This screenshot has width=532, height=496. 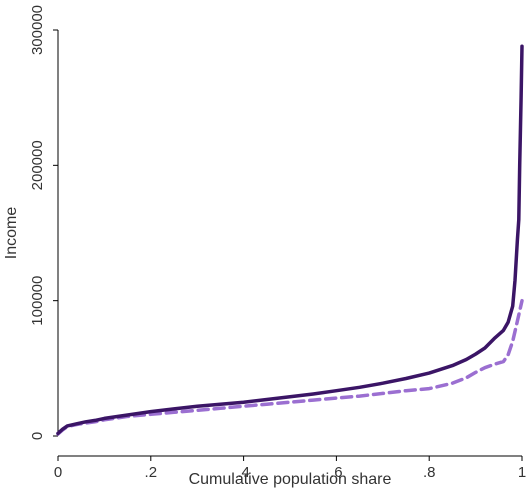 I want to click on y-tick-label: 300000, so click(x=37, y=30).